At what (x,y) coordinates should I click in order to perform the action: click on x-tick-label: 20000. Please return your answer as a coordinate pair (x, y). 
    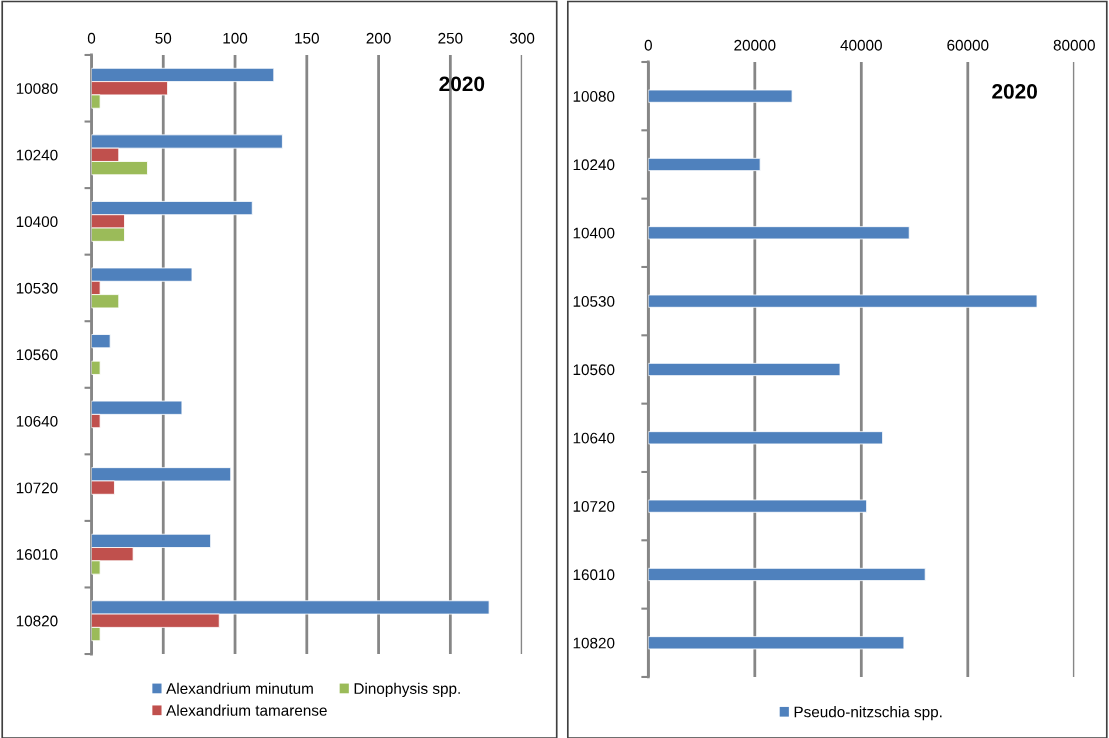
    Looking at the image, I should click on (755, 45).